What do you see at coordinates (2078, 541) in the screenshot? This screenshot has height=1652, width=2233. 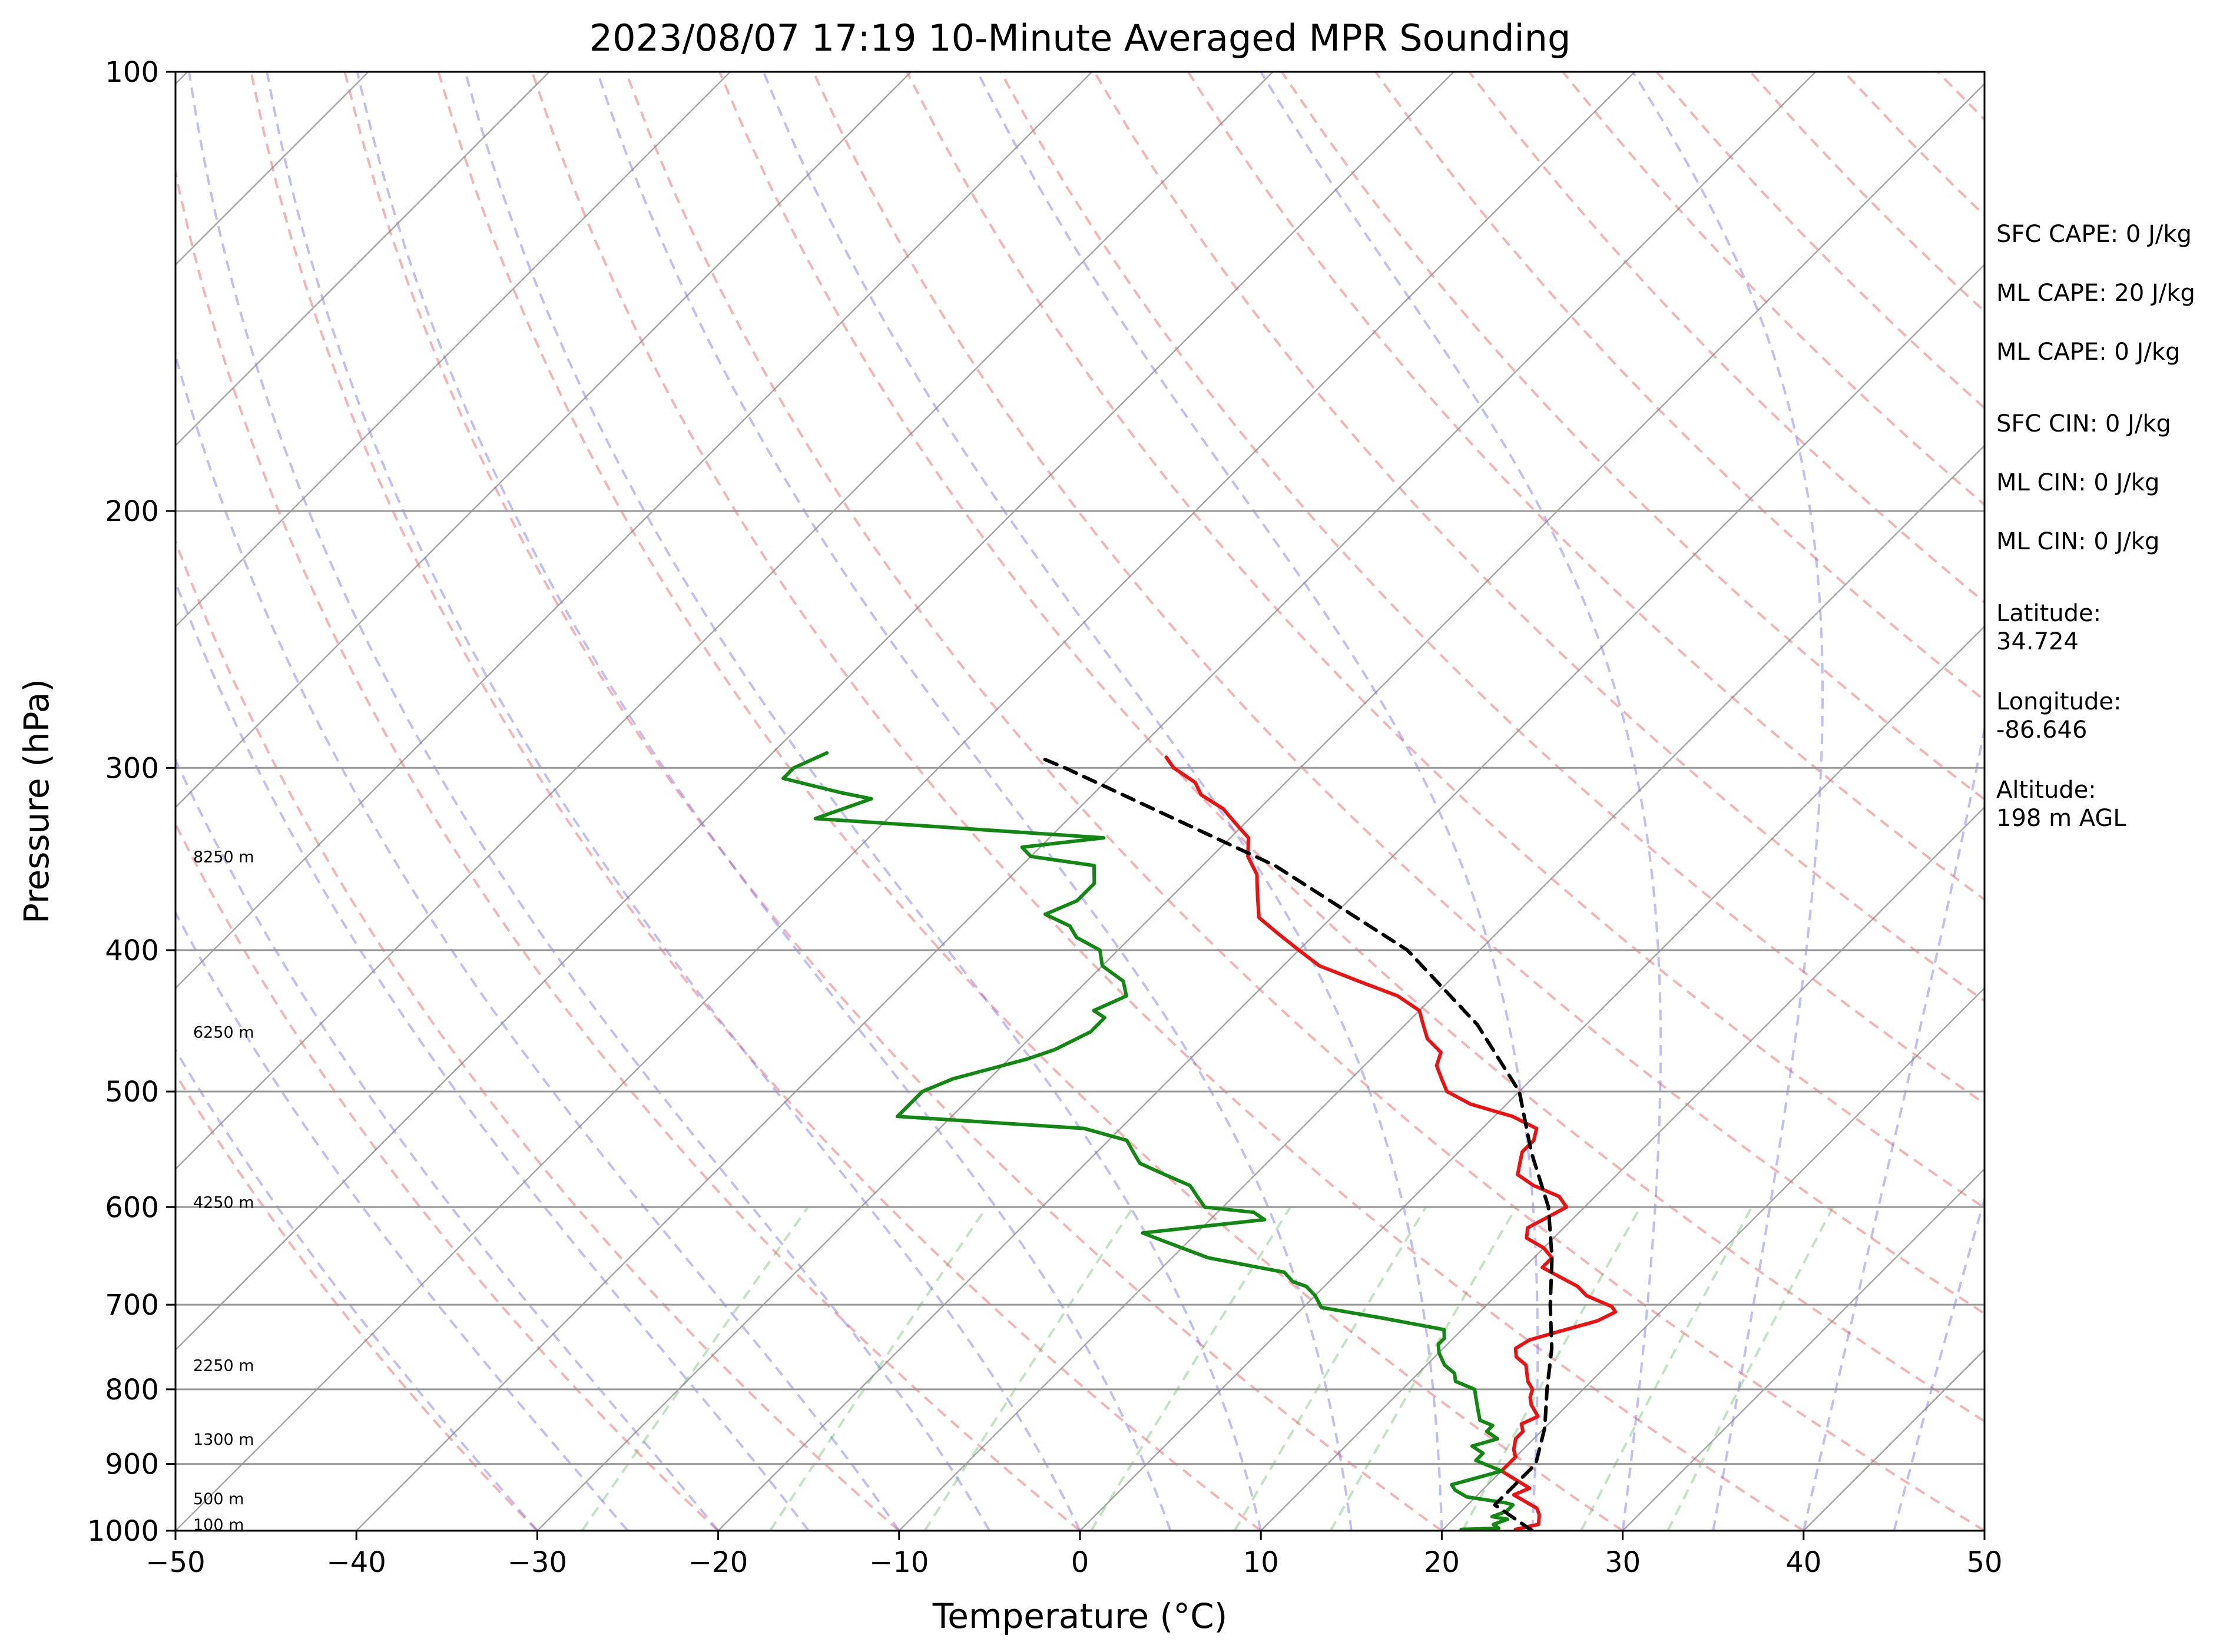 I see `ml-cin-text-2: ML CIN: 0 J/kg` at bounding box center [2078, 541].